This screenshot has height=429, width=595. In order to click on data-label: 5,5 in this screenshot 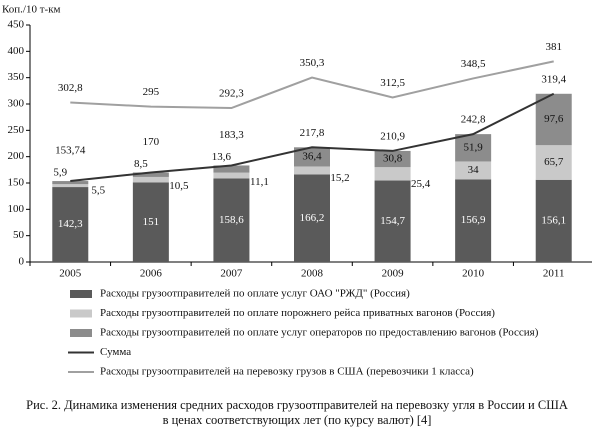, I will do `click(98, 191)`.